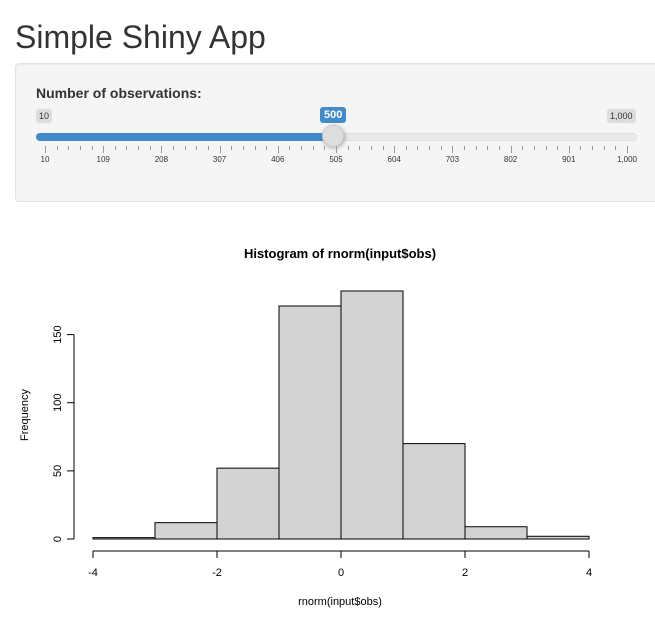 The image size is (655, 623). Describe the element at coordinates (25, 415) in the screenshot. I see `y-axis-label: Frequency` at that location.